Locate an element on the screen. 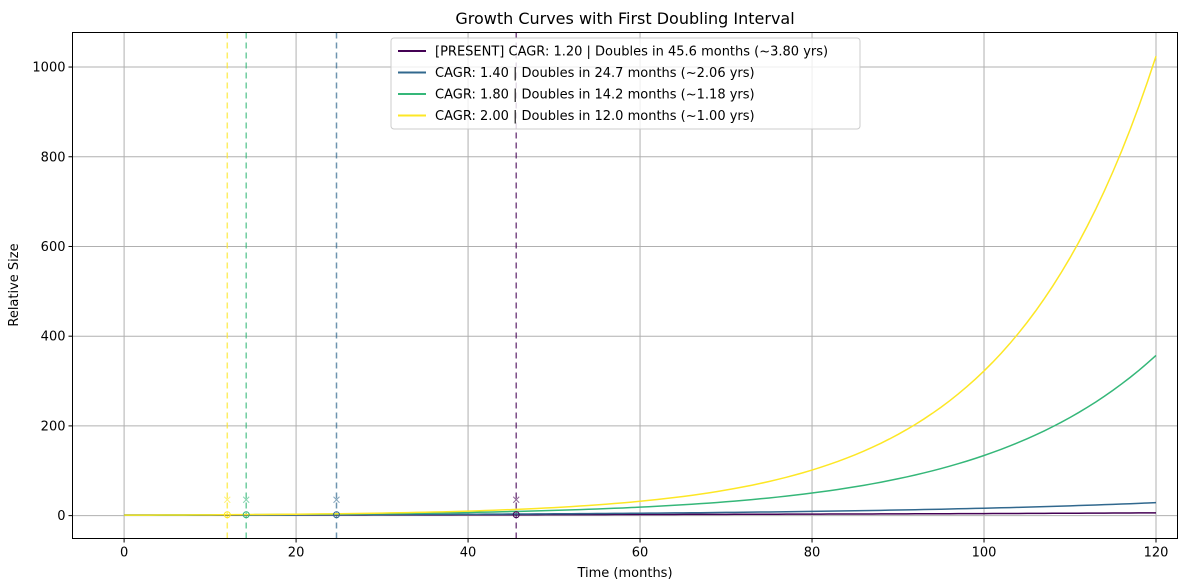 This screenshot has width=1189, height=588. x-tick-label: 20 is located at coordinates (296, 553).